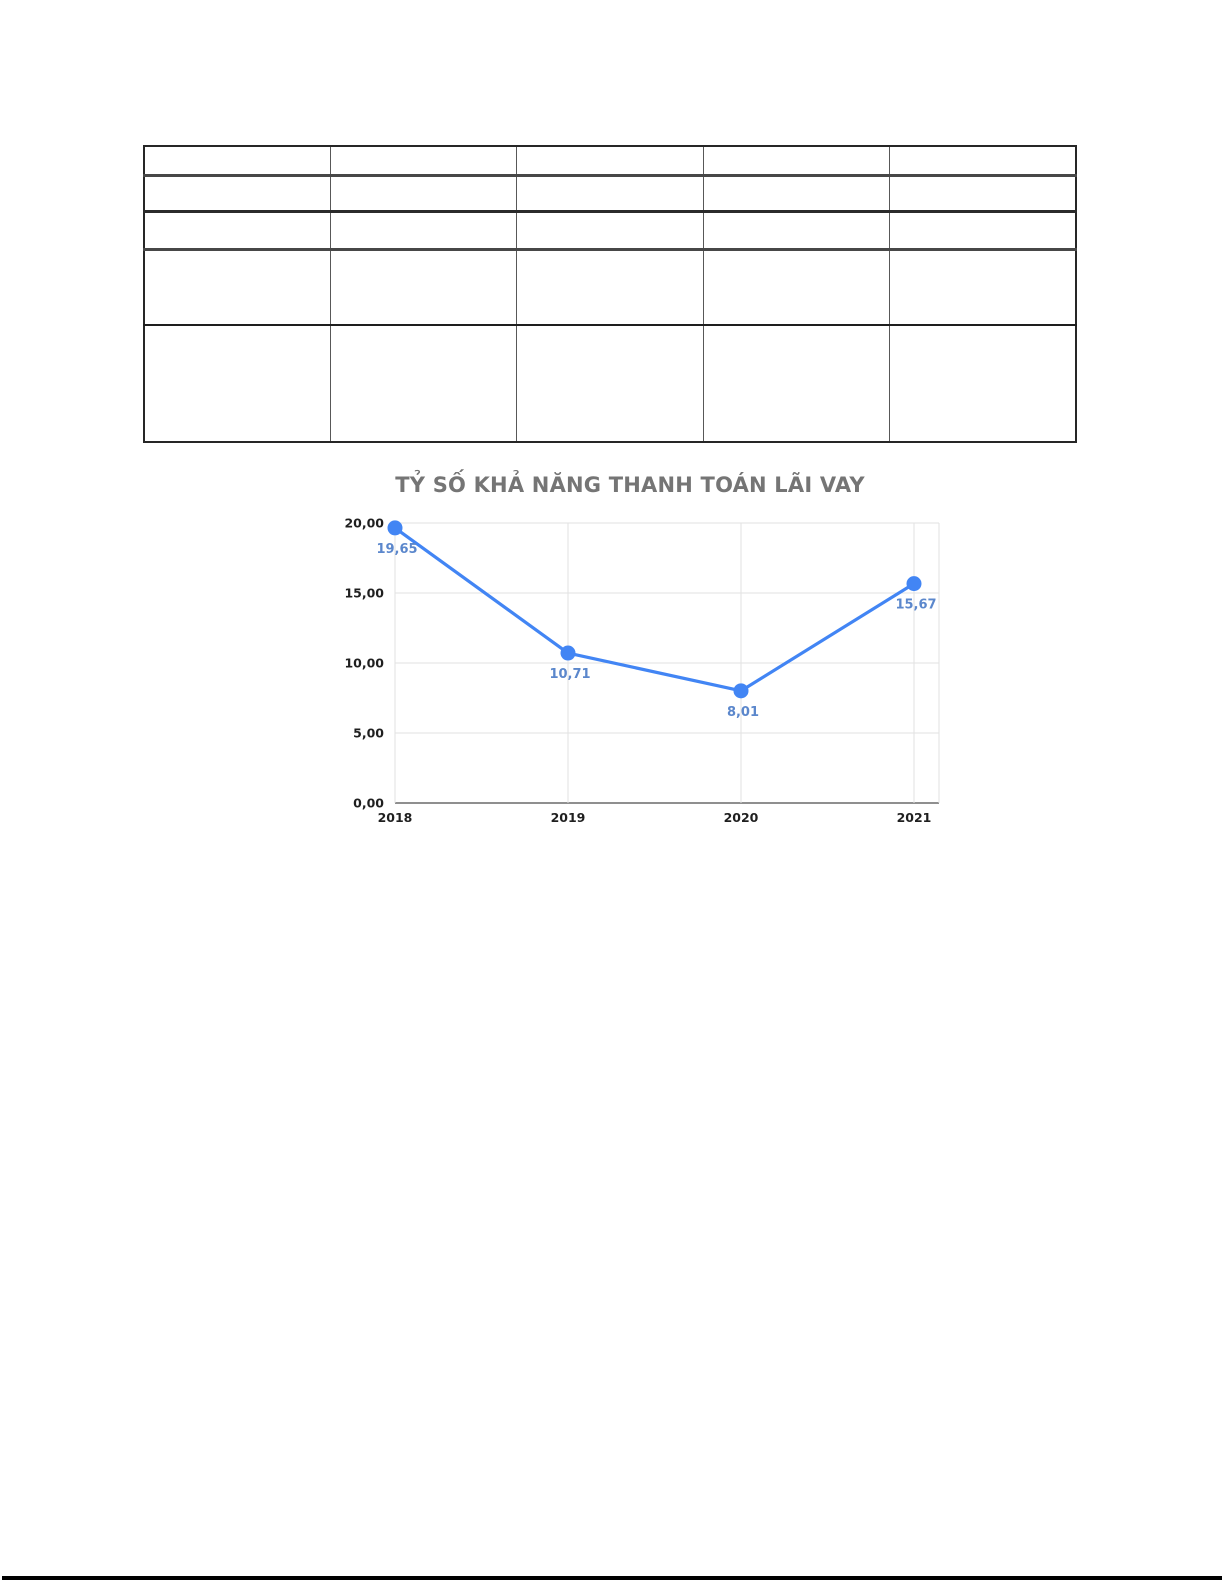 This screenshot has width=1225, height=1585. I want to click on empty-table, so click(610, 294).